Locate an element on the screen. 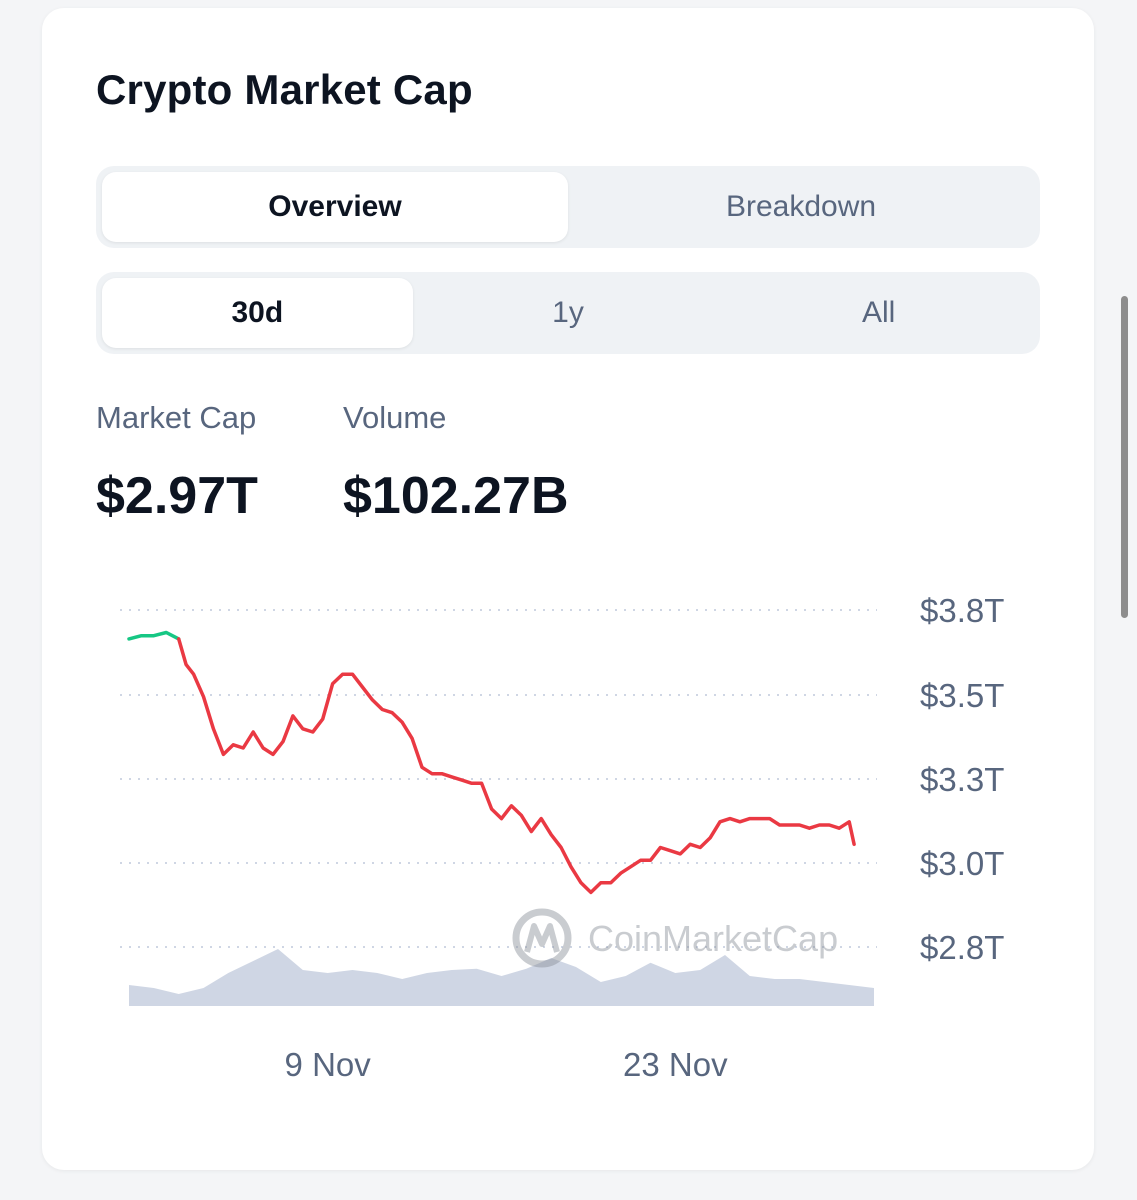 The height and width of the screenshot is (1200, 1137). x-tick-label: 23 Nov is located at coordinates (675, 1064).